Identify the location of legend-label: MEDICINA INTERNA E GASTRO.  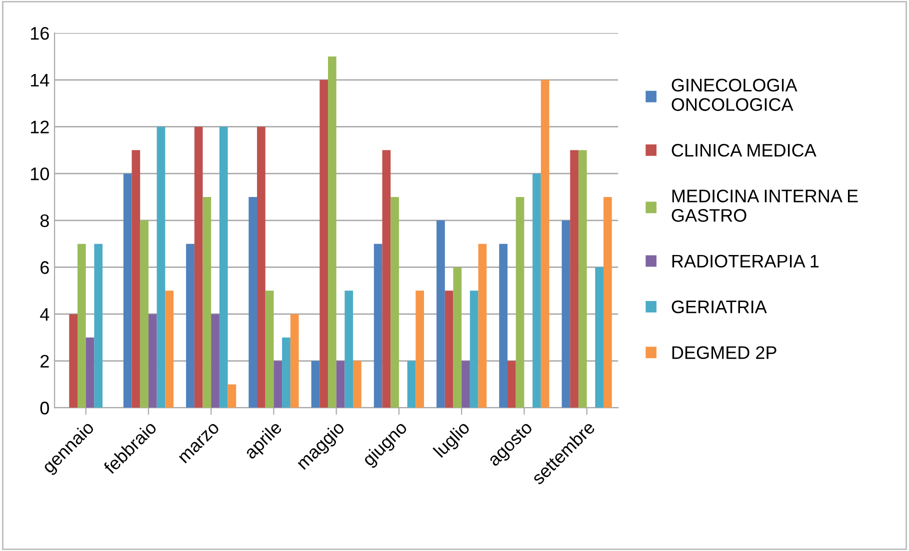
(765, 206).